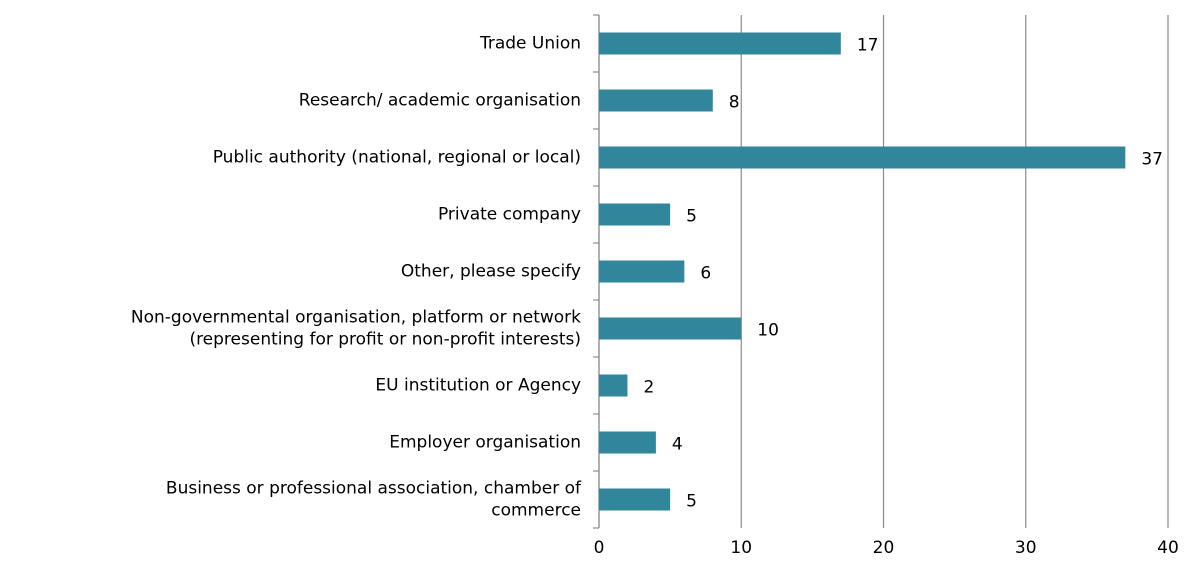 This screenshot has width=1186, height=567. I want to click on data-label: 4, so click(677, 445).